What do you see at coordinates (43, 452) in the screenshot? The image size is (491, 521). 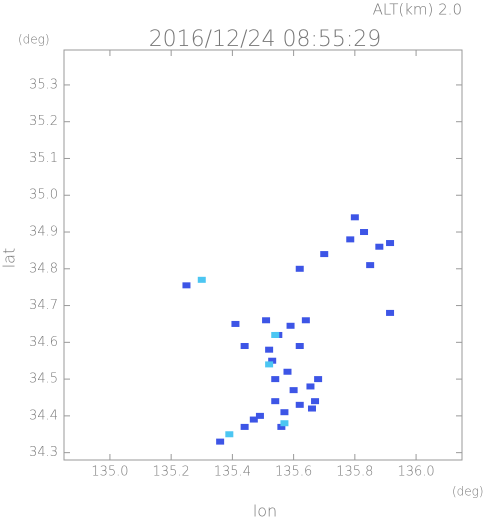 I see `y-tick-label: 34.3` at bounding box center [43, 452].